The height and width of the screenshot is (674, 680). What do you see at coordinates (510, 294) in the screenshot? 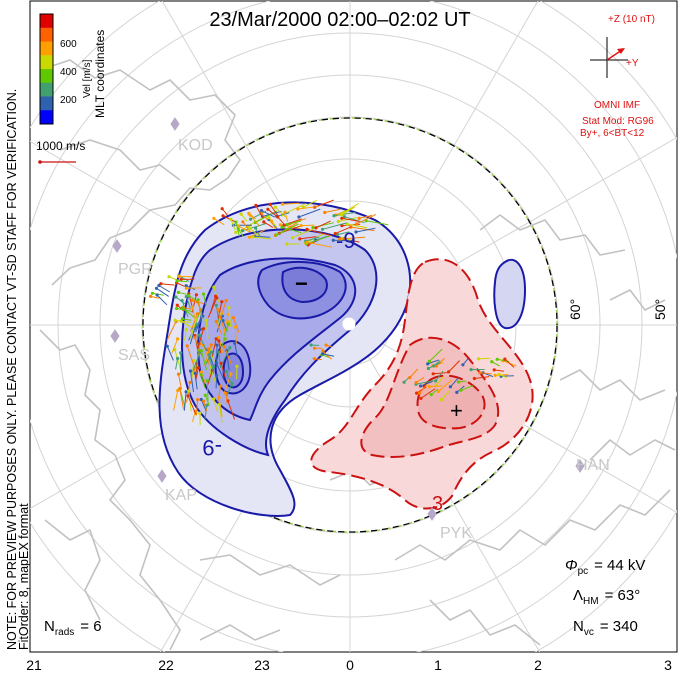
I see `negative-contour-east` at bounding box center [510, 294].